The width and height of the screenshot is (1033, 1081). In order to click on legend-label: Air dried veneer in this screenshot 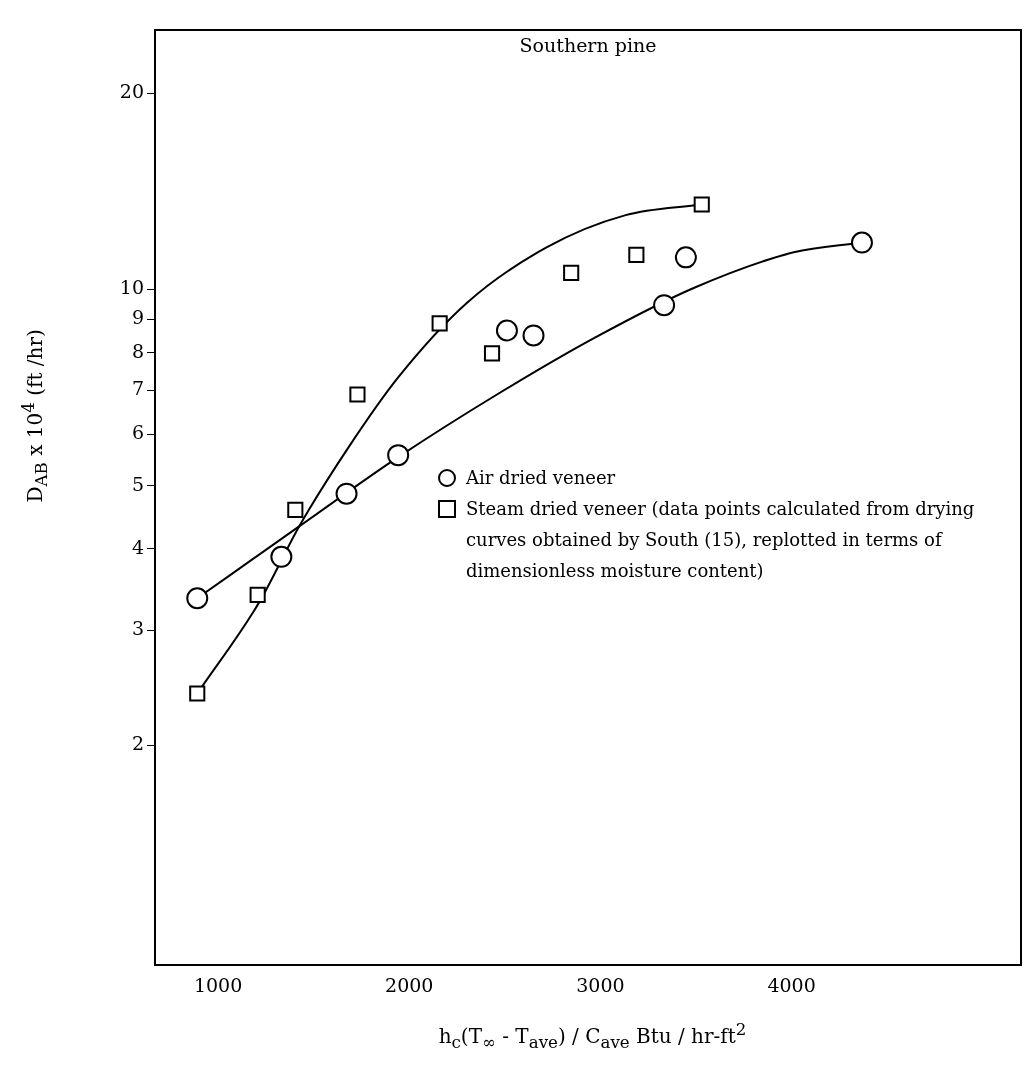, I will do `click(541, 478)`.